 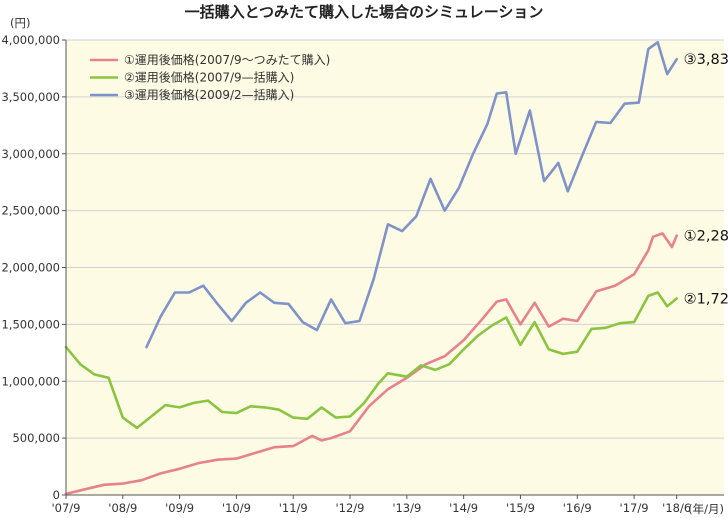 What do you see at coordinates (227, 59) in the screenshot?
I see `legend-label-1: ①運用後価格(2007/9〜つみたて購入)` at bounding box center [227, 59].